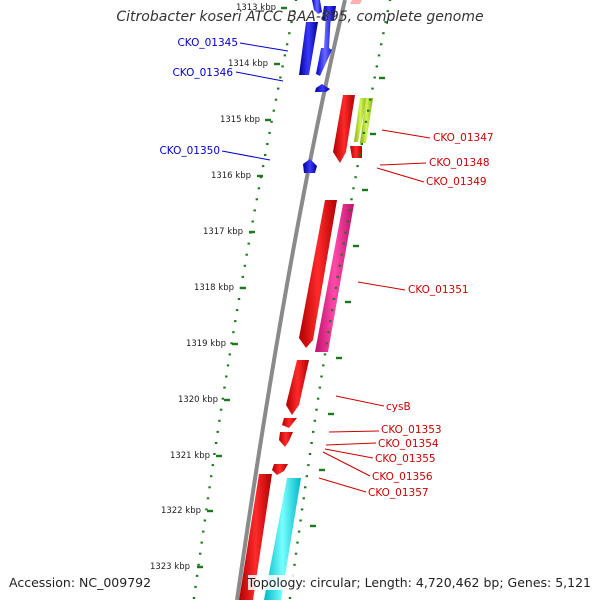 The height and width of the screenshot is (604, 600). Describe the element at coordinates (198, 400) in the screenshot. I see `scale-label: 1320 kbp` at that location.